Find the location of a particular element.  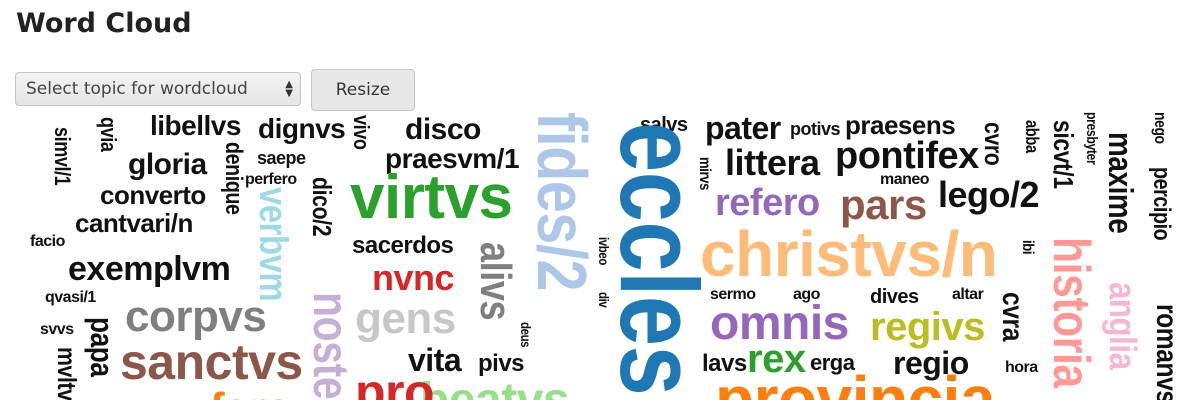

cloud-word: denique is located at coordinates (233, 178).